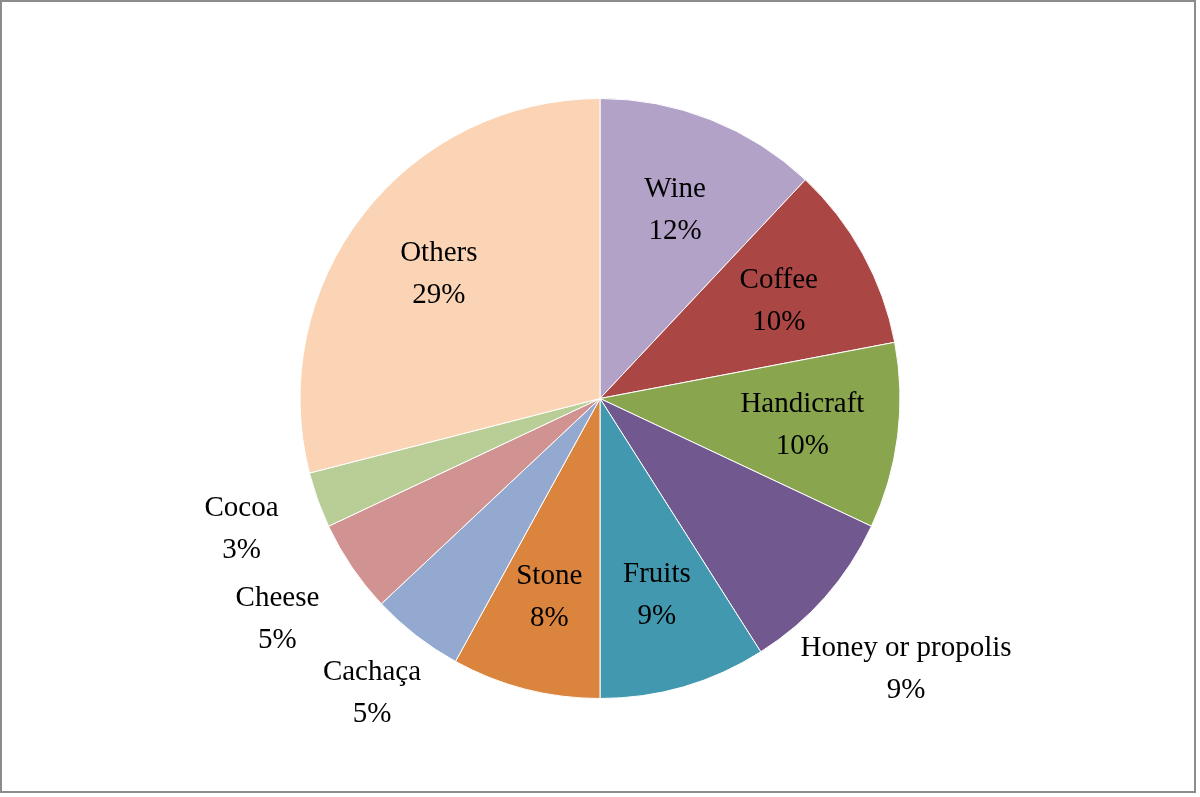 This screenshot has width=1200, height=797. Describe the element at coordinates (549, 616) in the screenshot. I see `data-label: 8%` at that location.